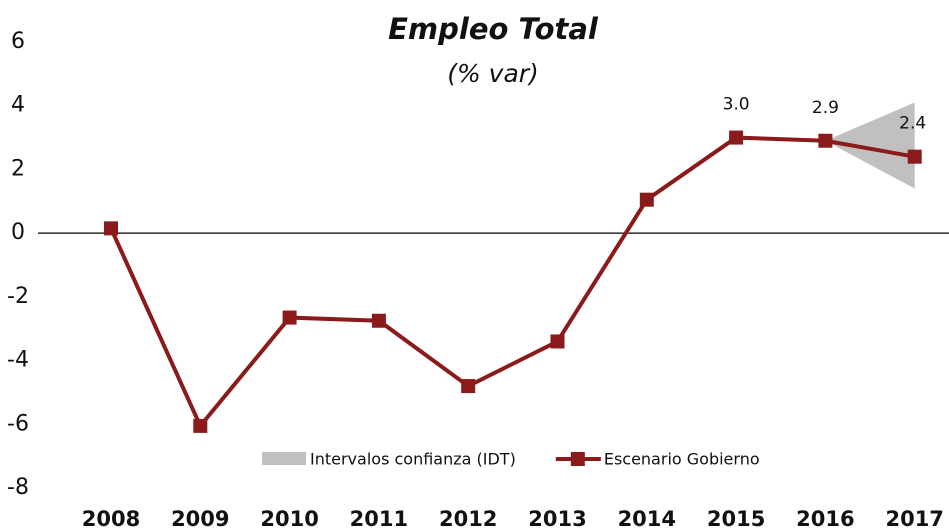 The width and height of the screenshot is (949, 531). Describe the element at coordinates (18, 296) in the screenshot. I see `y-tick-label: -2` at that location.